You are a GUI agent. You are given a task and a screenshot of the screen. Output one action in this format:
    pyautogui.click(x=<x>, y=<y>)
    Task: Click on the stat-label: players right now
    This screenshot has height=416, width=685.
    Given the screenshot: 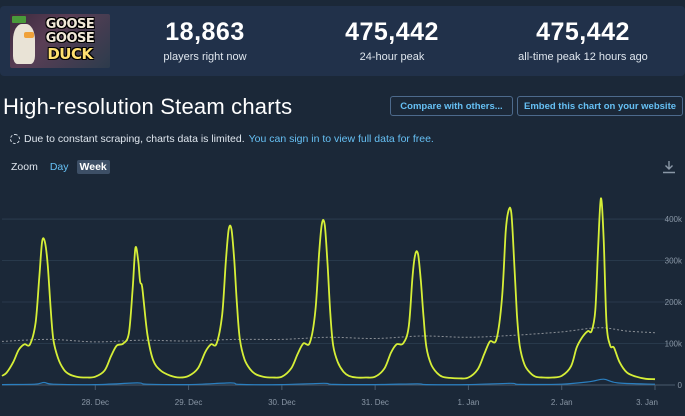 What is the action you would take?
    pyautogui.click(x=205, y=57)
    